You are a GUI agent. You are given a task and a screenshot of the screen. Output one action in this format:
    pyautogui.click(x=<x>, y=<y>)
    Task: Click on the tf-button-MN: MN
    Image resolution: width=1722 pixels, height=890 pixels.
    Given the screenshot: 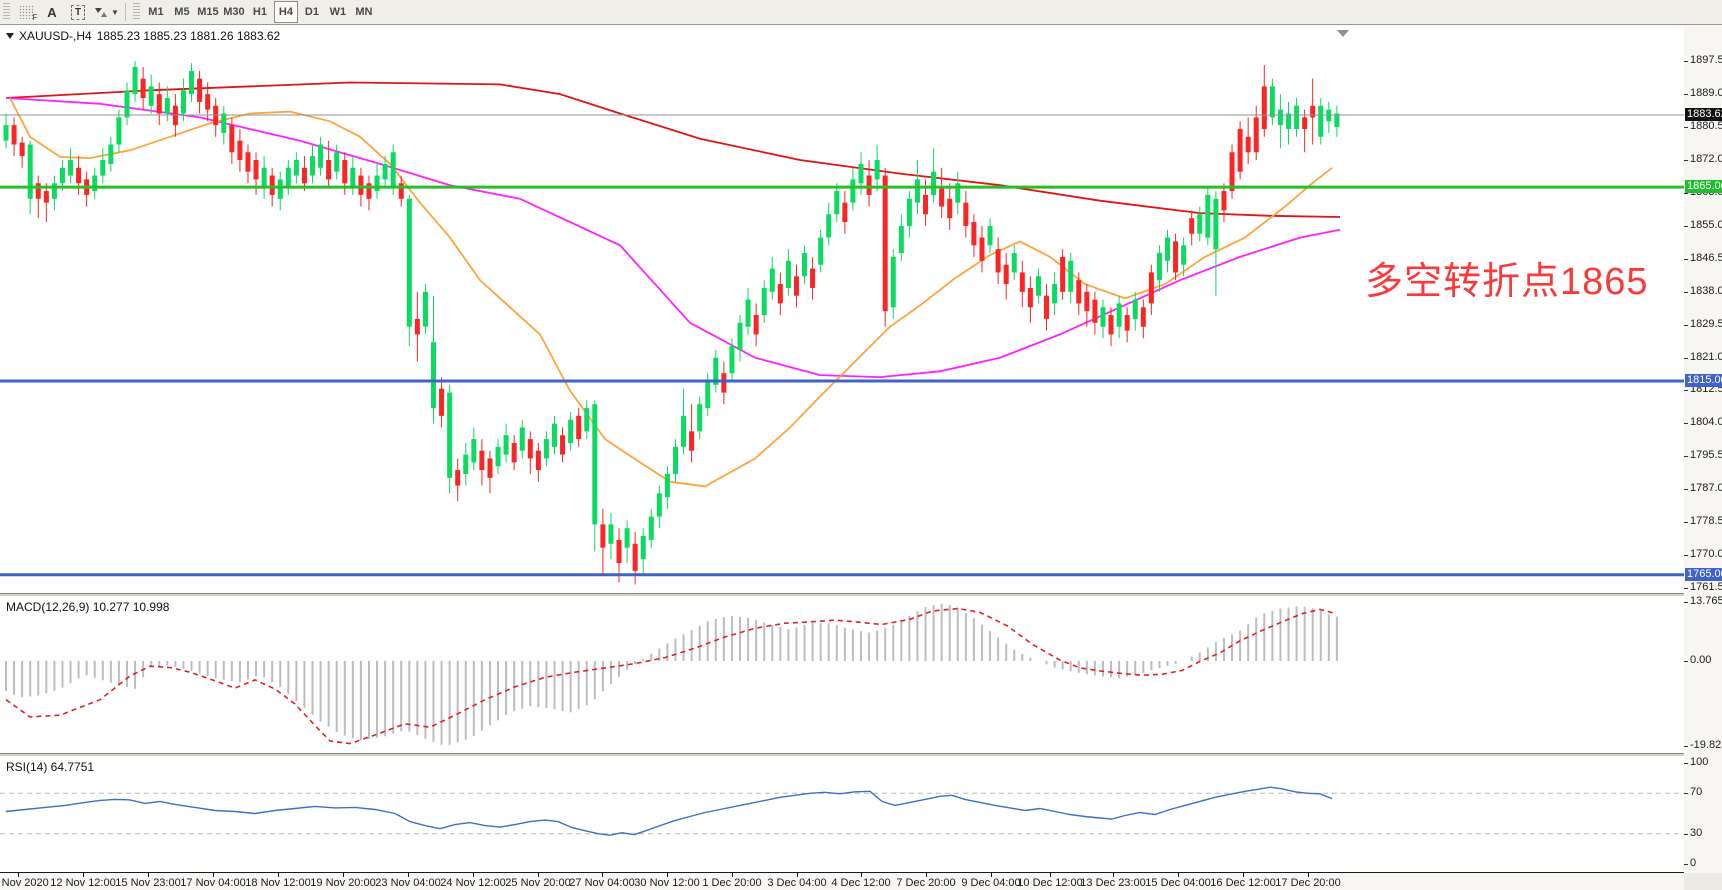 What is the action you would take?
    pyautogui.click(x=364, y=12)
    